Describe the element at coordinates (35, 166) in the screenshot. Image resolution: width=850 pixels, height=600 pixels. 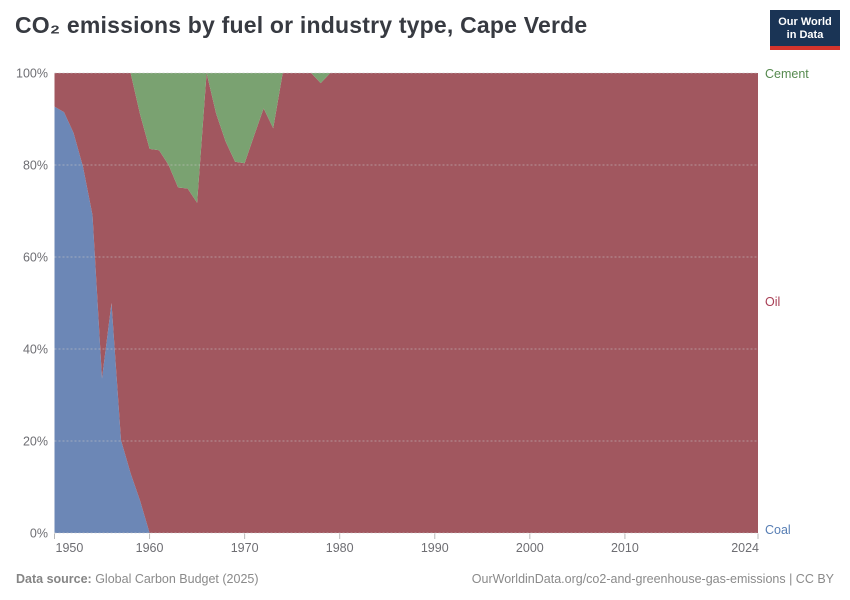
I see `y-axis-label-80%: 80%` at that location.